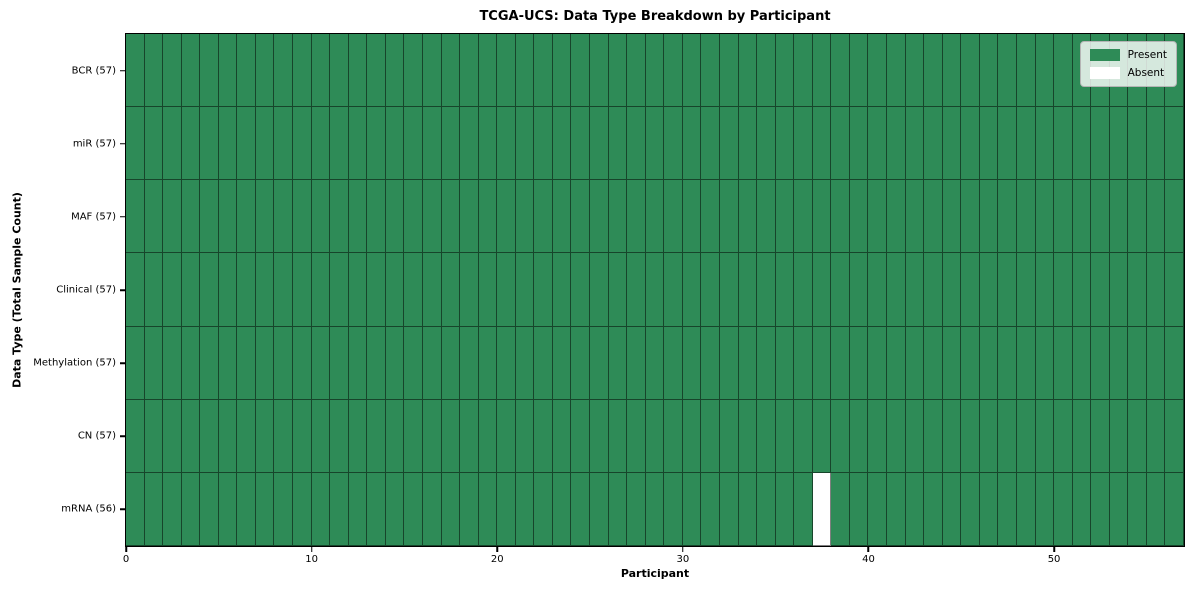  What do you see at coordinates (683, 559) in the screenshot?
I see `x-tick-label: 30` at bounding box center [683, 559].